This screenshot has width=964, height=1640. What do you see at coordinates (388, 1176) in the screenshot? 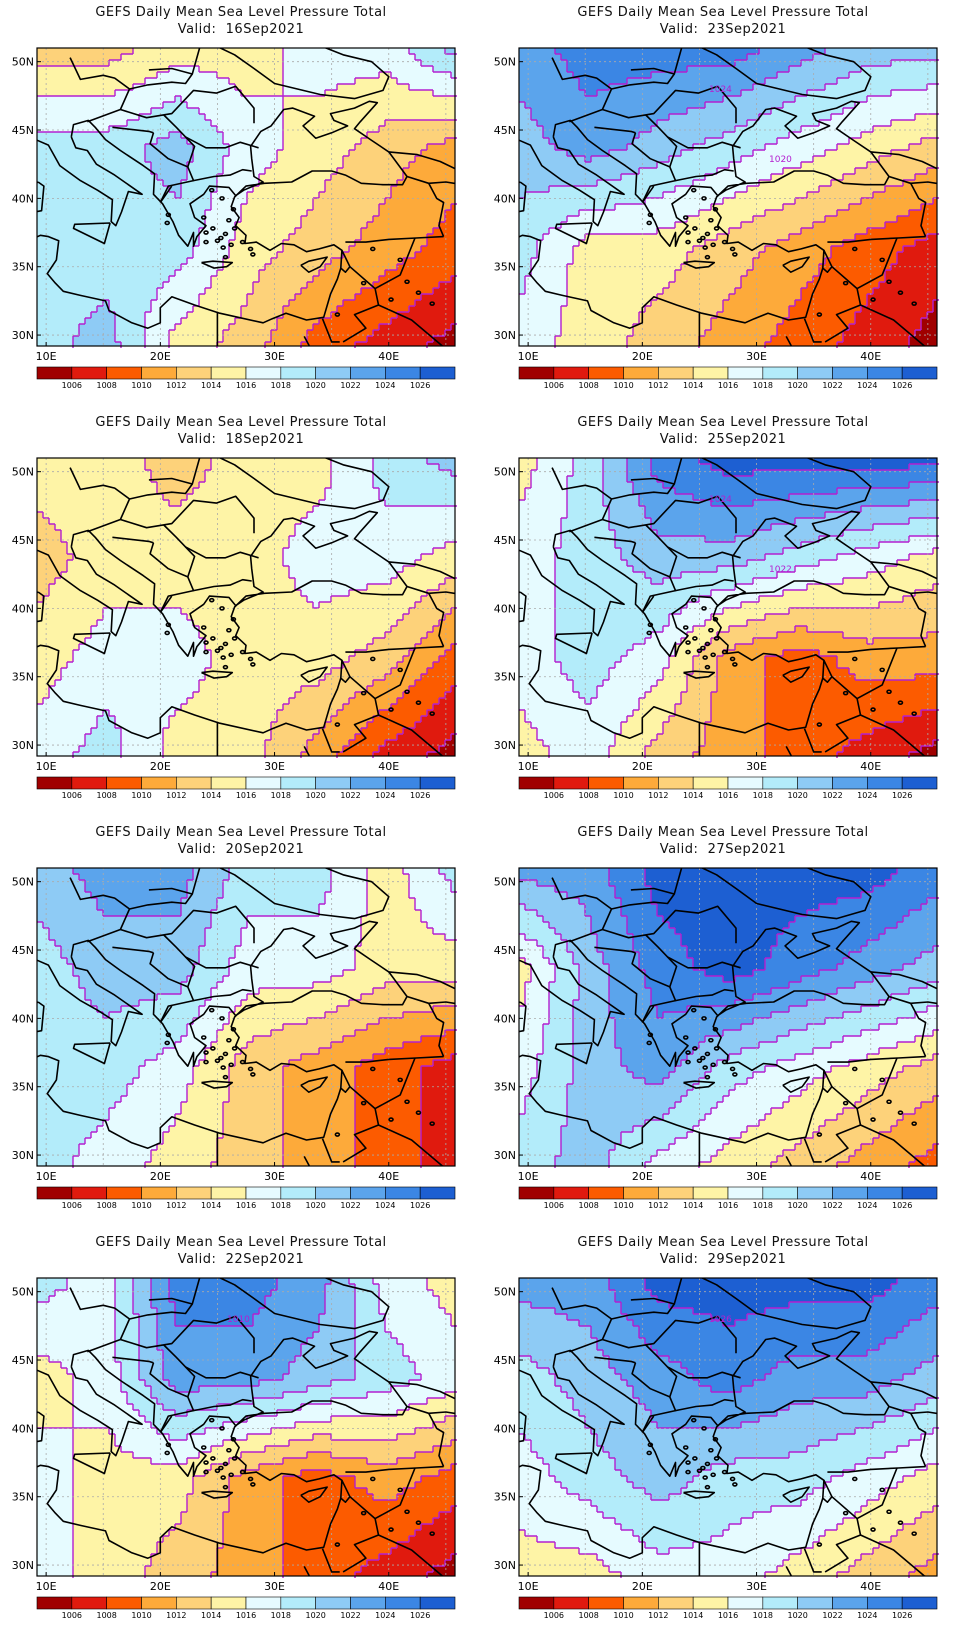
I see `lon-tick-label: 40E` at bounding box center [388, 1176].